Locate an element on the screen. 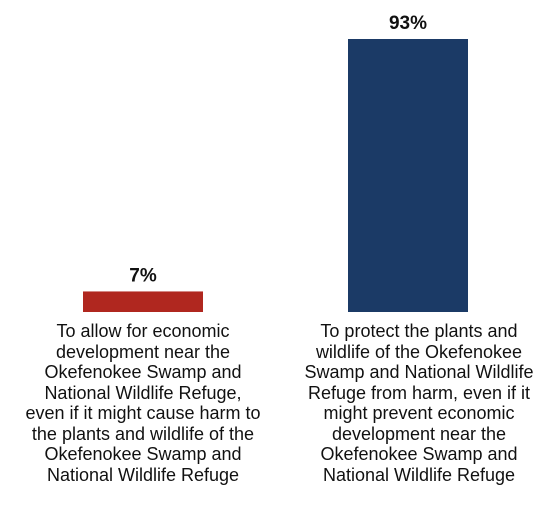 This screenshot has width=544, height=506. data-label-0: 7% is located at coordinates (143, 275).